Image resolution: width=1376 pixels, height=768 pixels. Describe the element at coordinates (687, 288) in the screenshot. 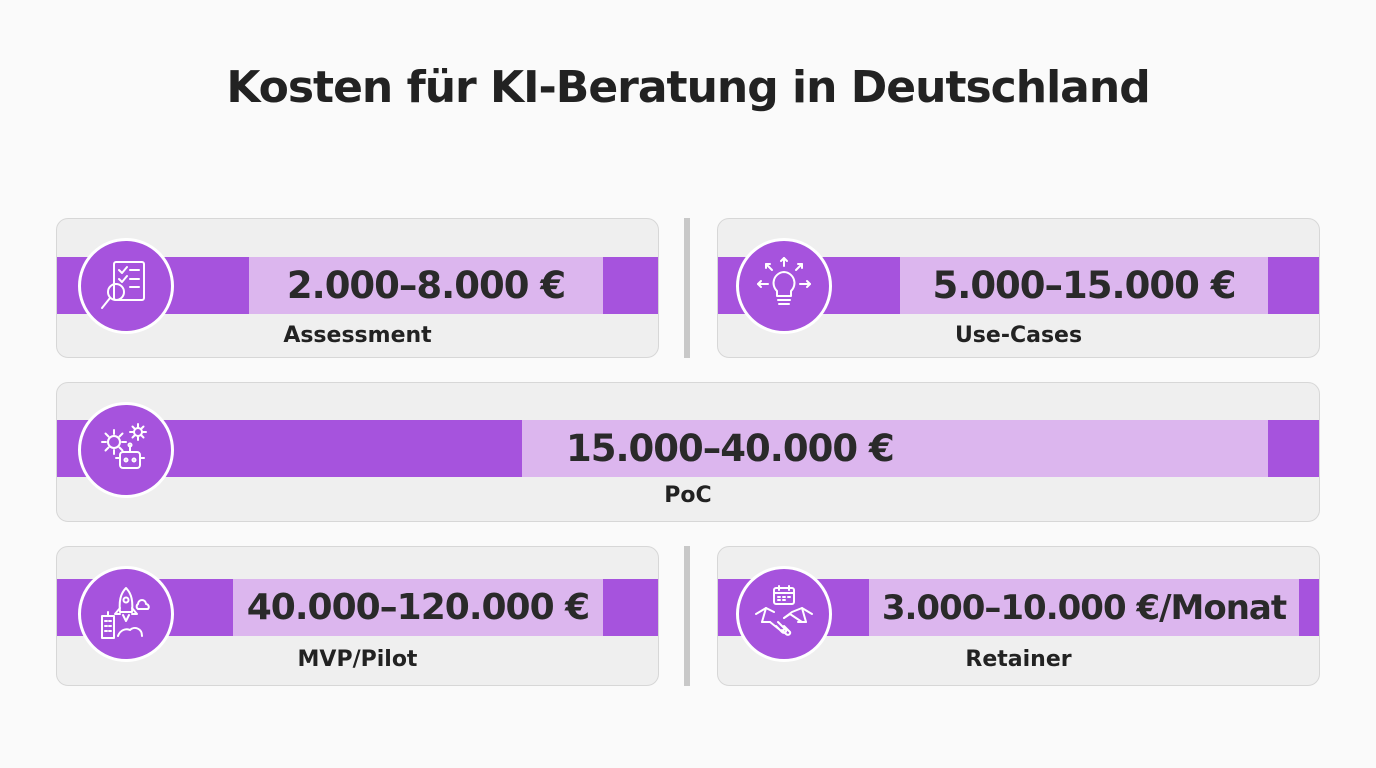

I see `divider-top` at that location.